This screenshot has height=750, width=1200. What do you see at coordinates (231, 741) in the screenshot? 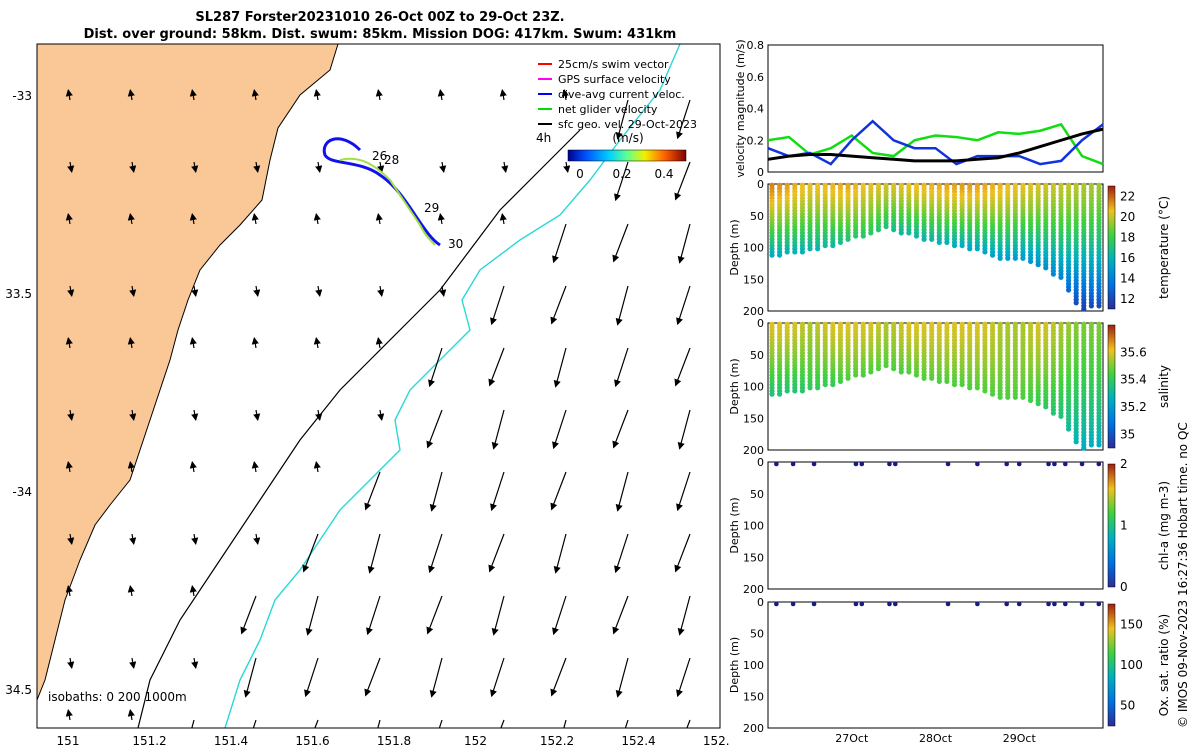
I see `map-xtick: 151.4` at bounding box center [231, 741].